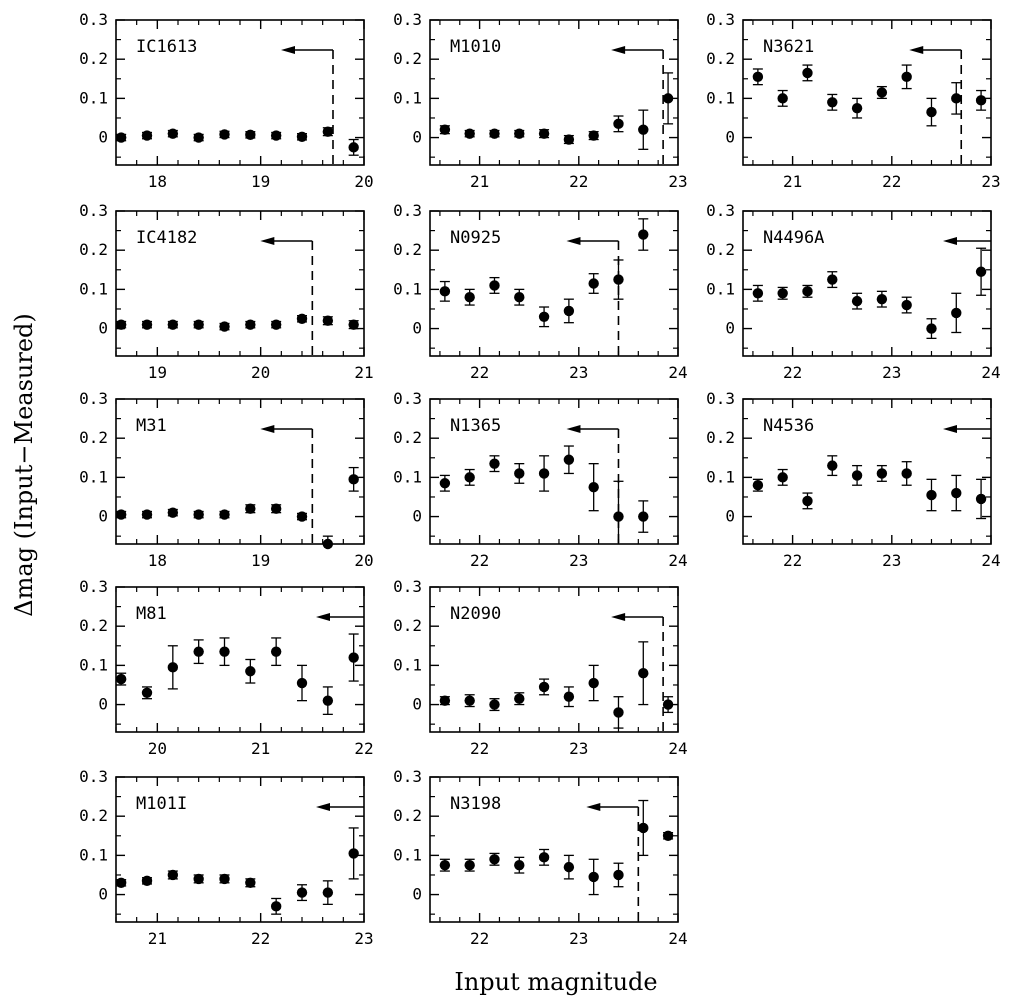 The height and width of the screenshot is (1007, 1011). What do you see at coordinates (555, 982) in the screenshot?
I see `global-x-axis-label: Input magnitude` at bounding box center [555, 982].